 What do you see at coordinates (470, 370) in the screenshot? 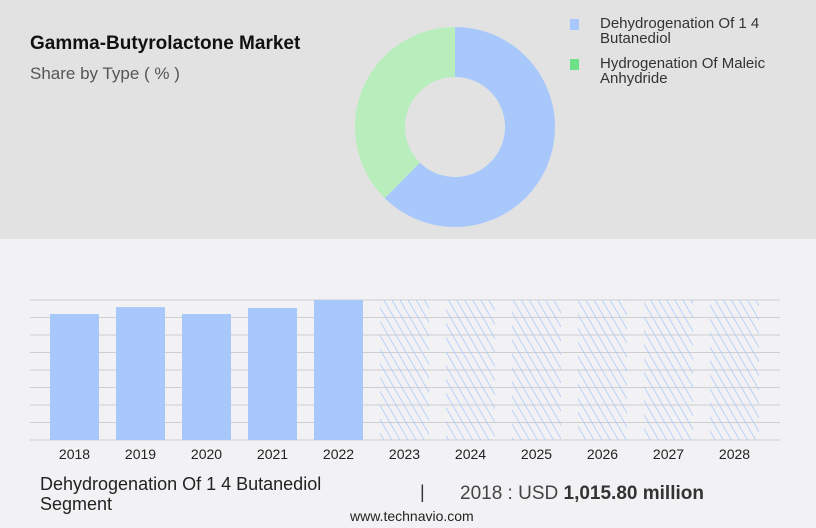
I see `forecast-bar-2024` at bounding box center [470, 370].